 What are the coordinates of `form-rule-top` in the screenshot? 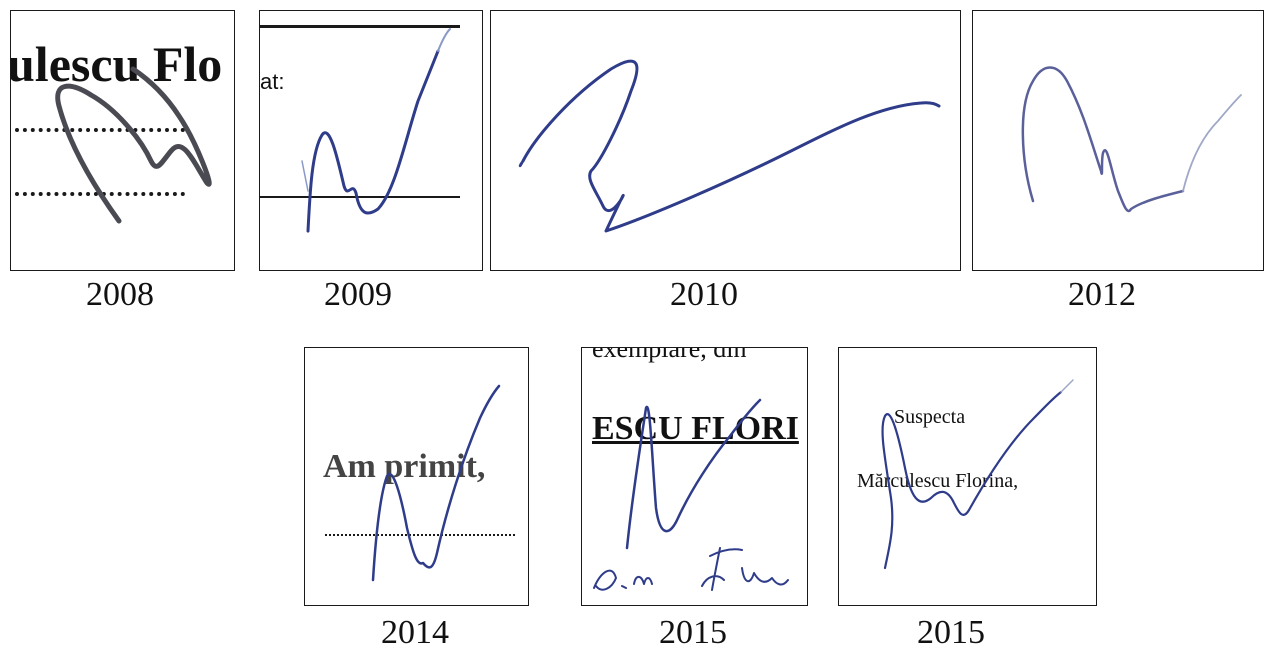 It's located at (360, 26).